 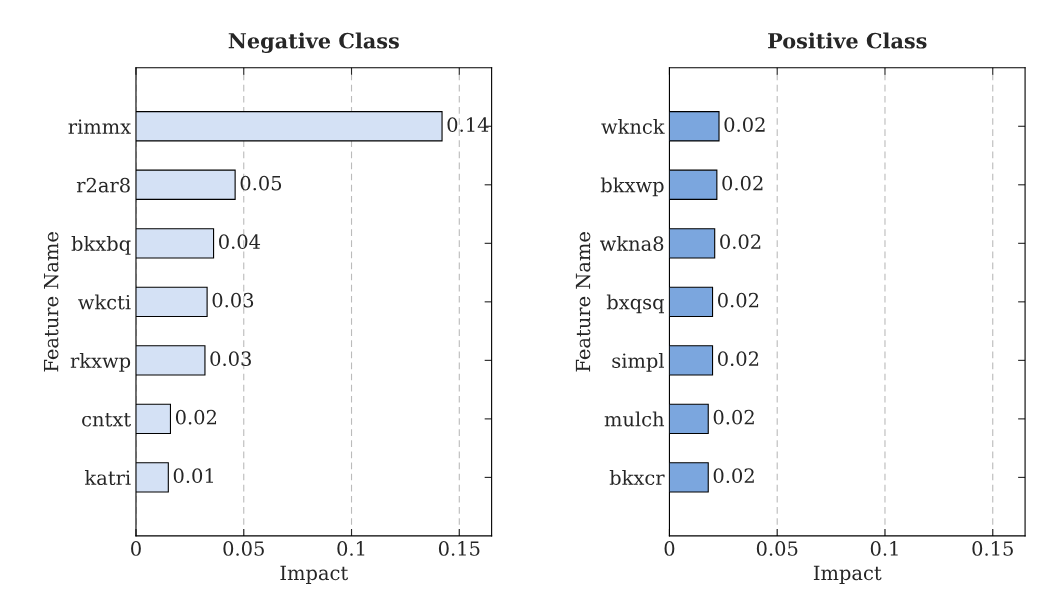 What do you see at coordinates (101, 245) in the screenshot?
I see `y-tick-label: bkxbq` at bounding box center [101, 245].